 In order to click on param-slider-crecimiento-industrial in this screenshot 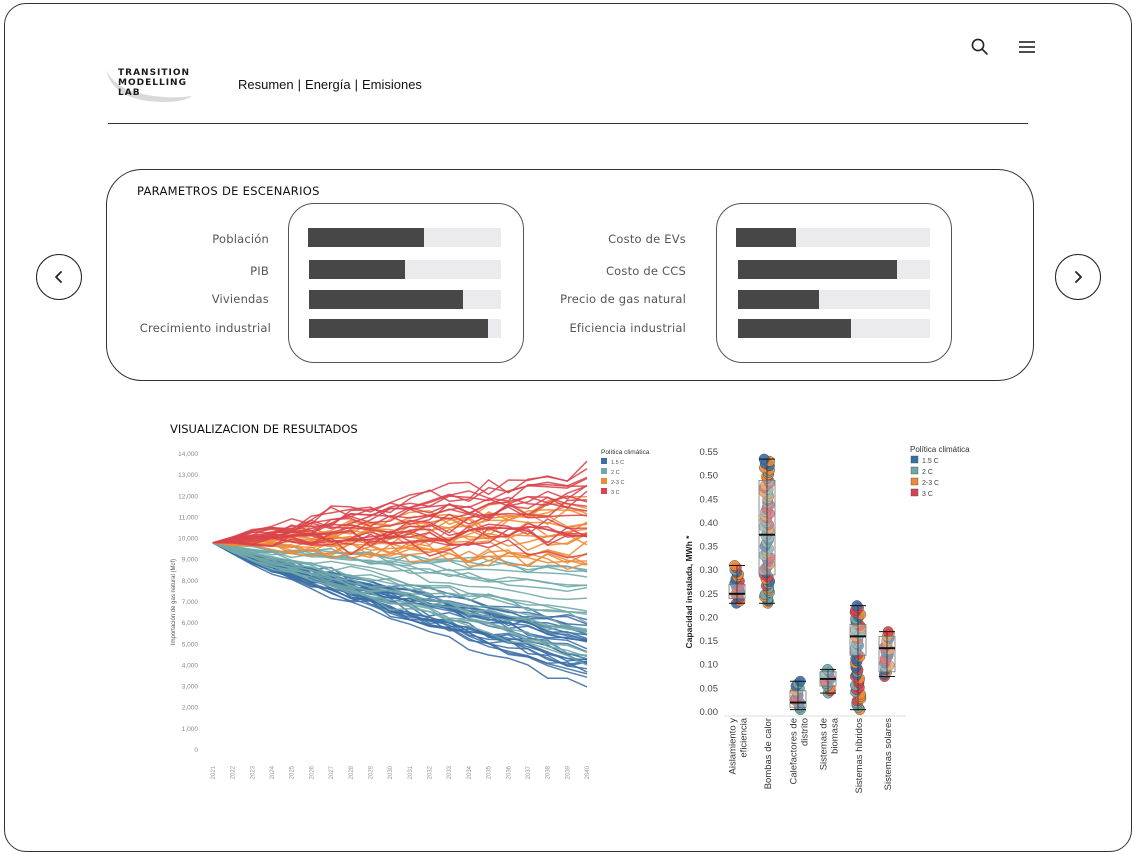, I will do `click(405, 328)`.